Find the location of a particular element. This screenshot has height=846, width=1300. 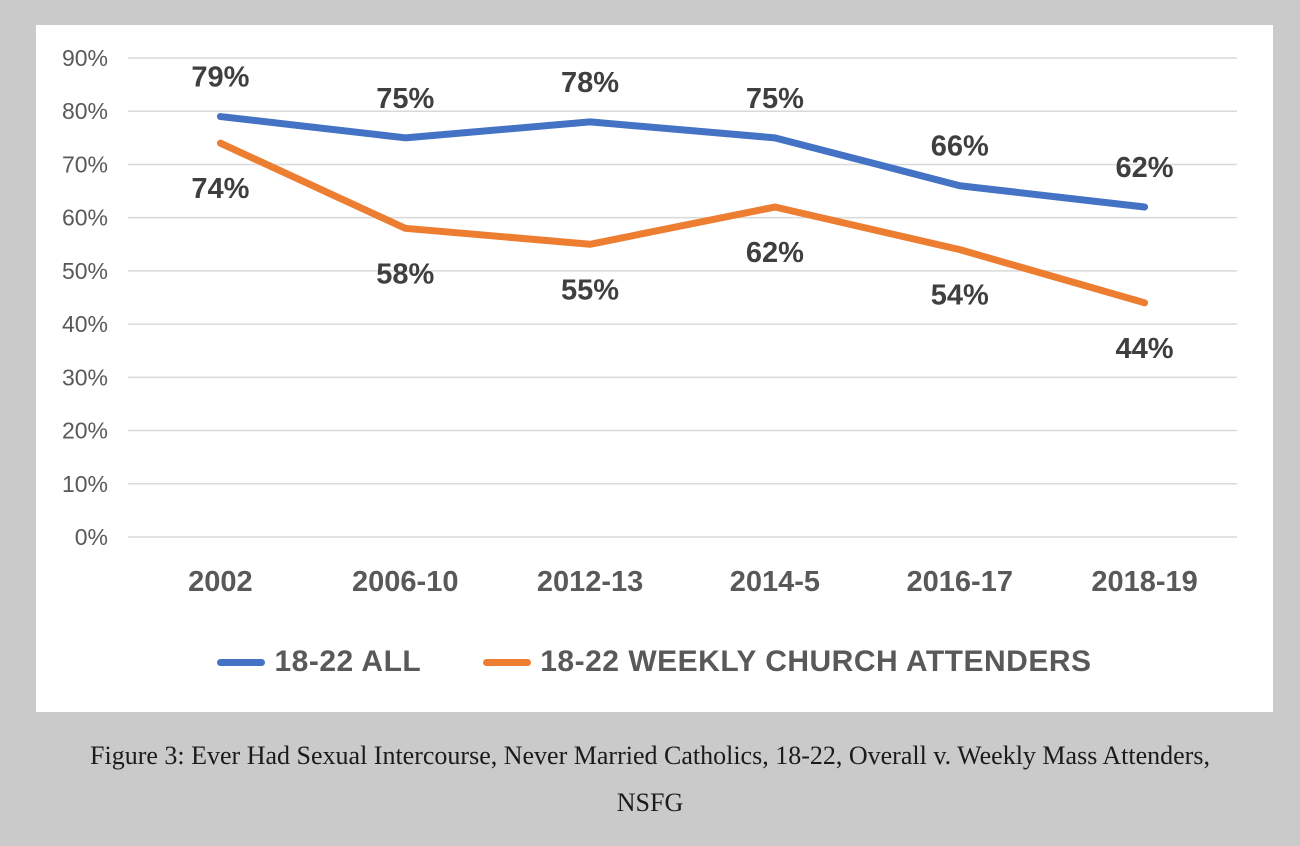

legend-item: 18-22 WEEKLY CHURCH ATTENDERS is located at coordinates (787, 662).